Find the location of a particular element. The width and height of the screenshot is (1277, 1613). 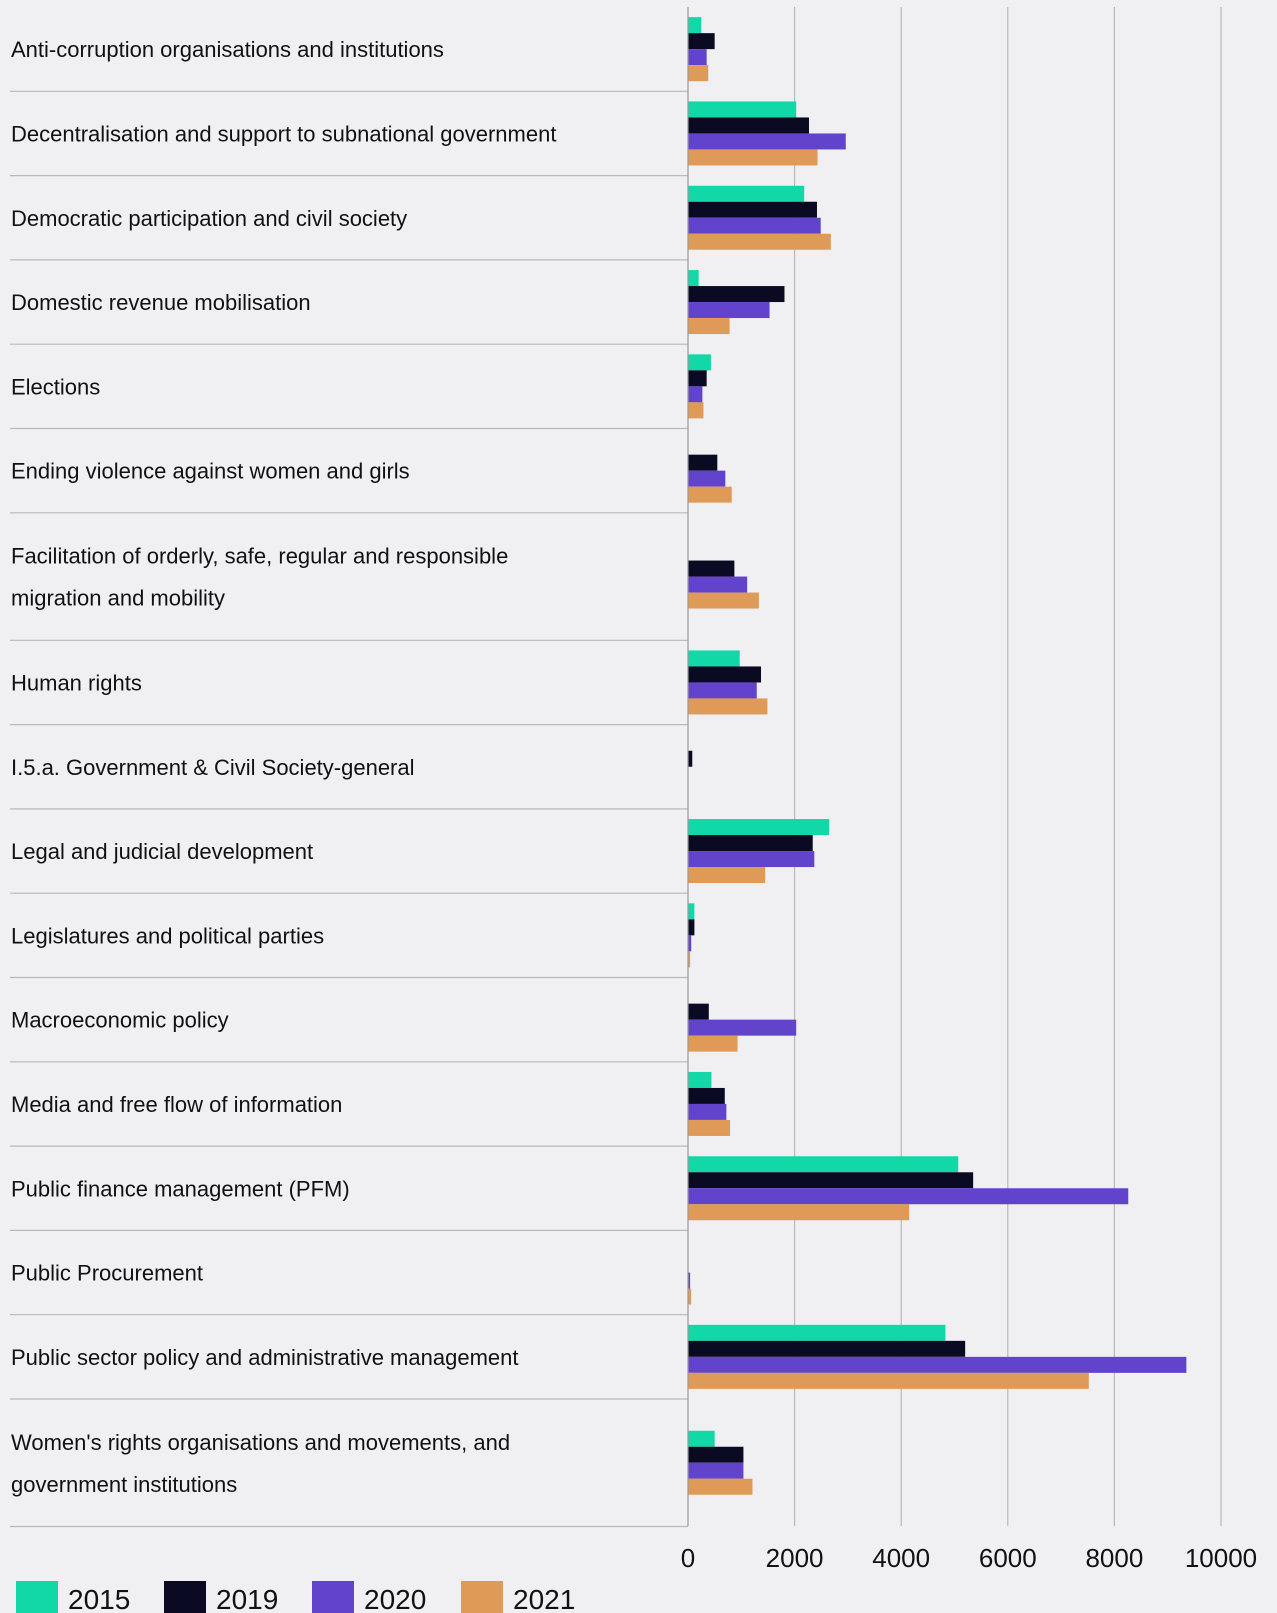

category-label: Ending violence against women and girls is located at coordinates (210, 471).